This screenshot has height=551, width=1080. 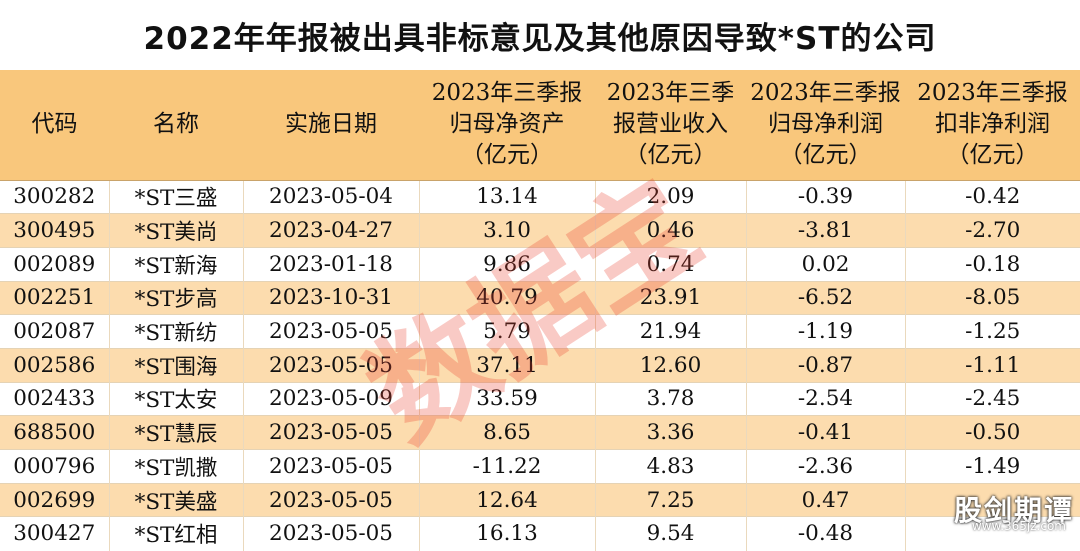 I want to click on cell-name: *ST红相, so click(x=175, y=533).